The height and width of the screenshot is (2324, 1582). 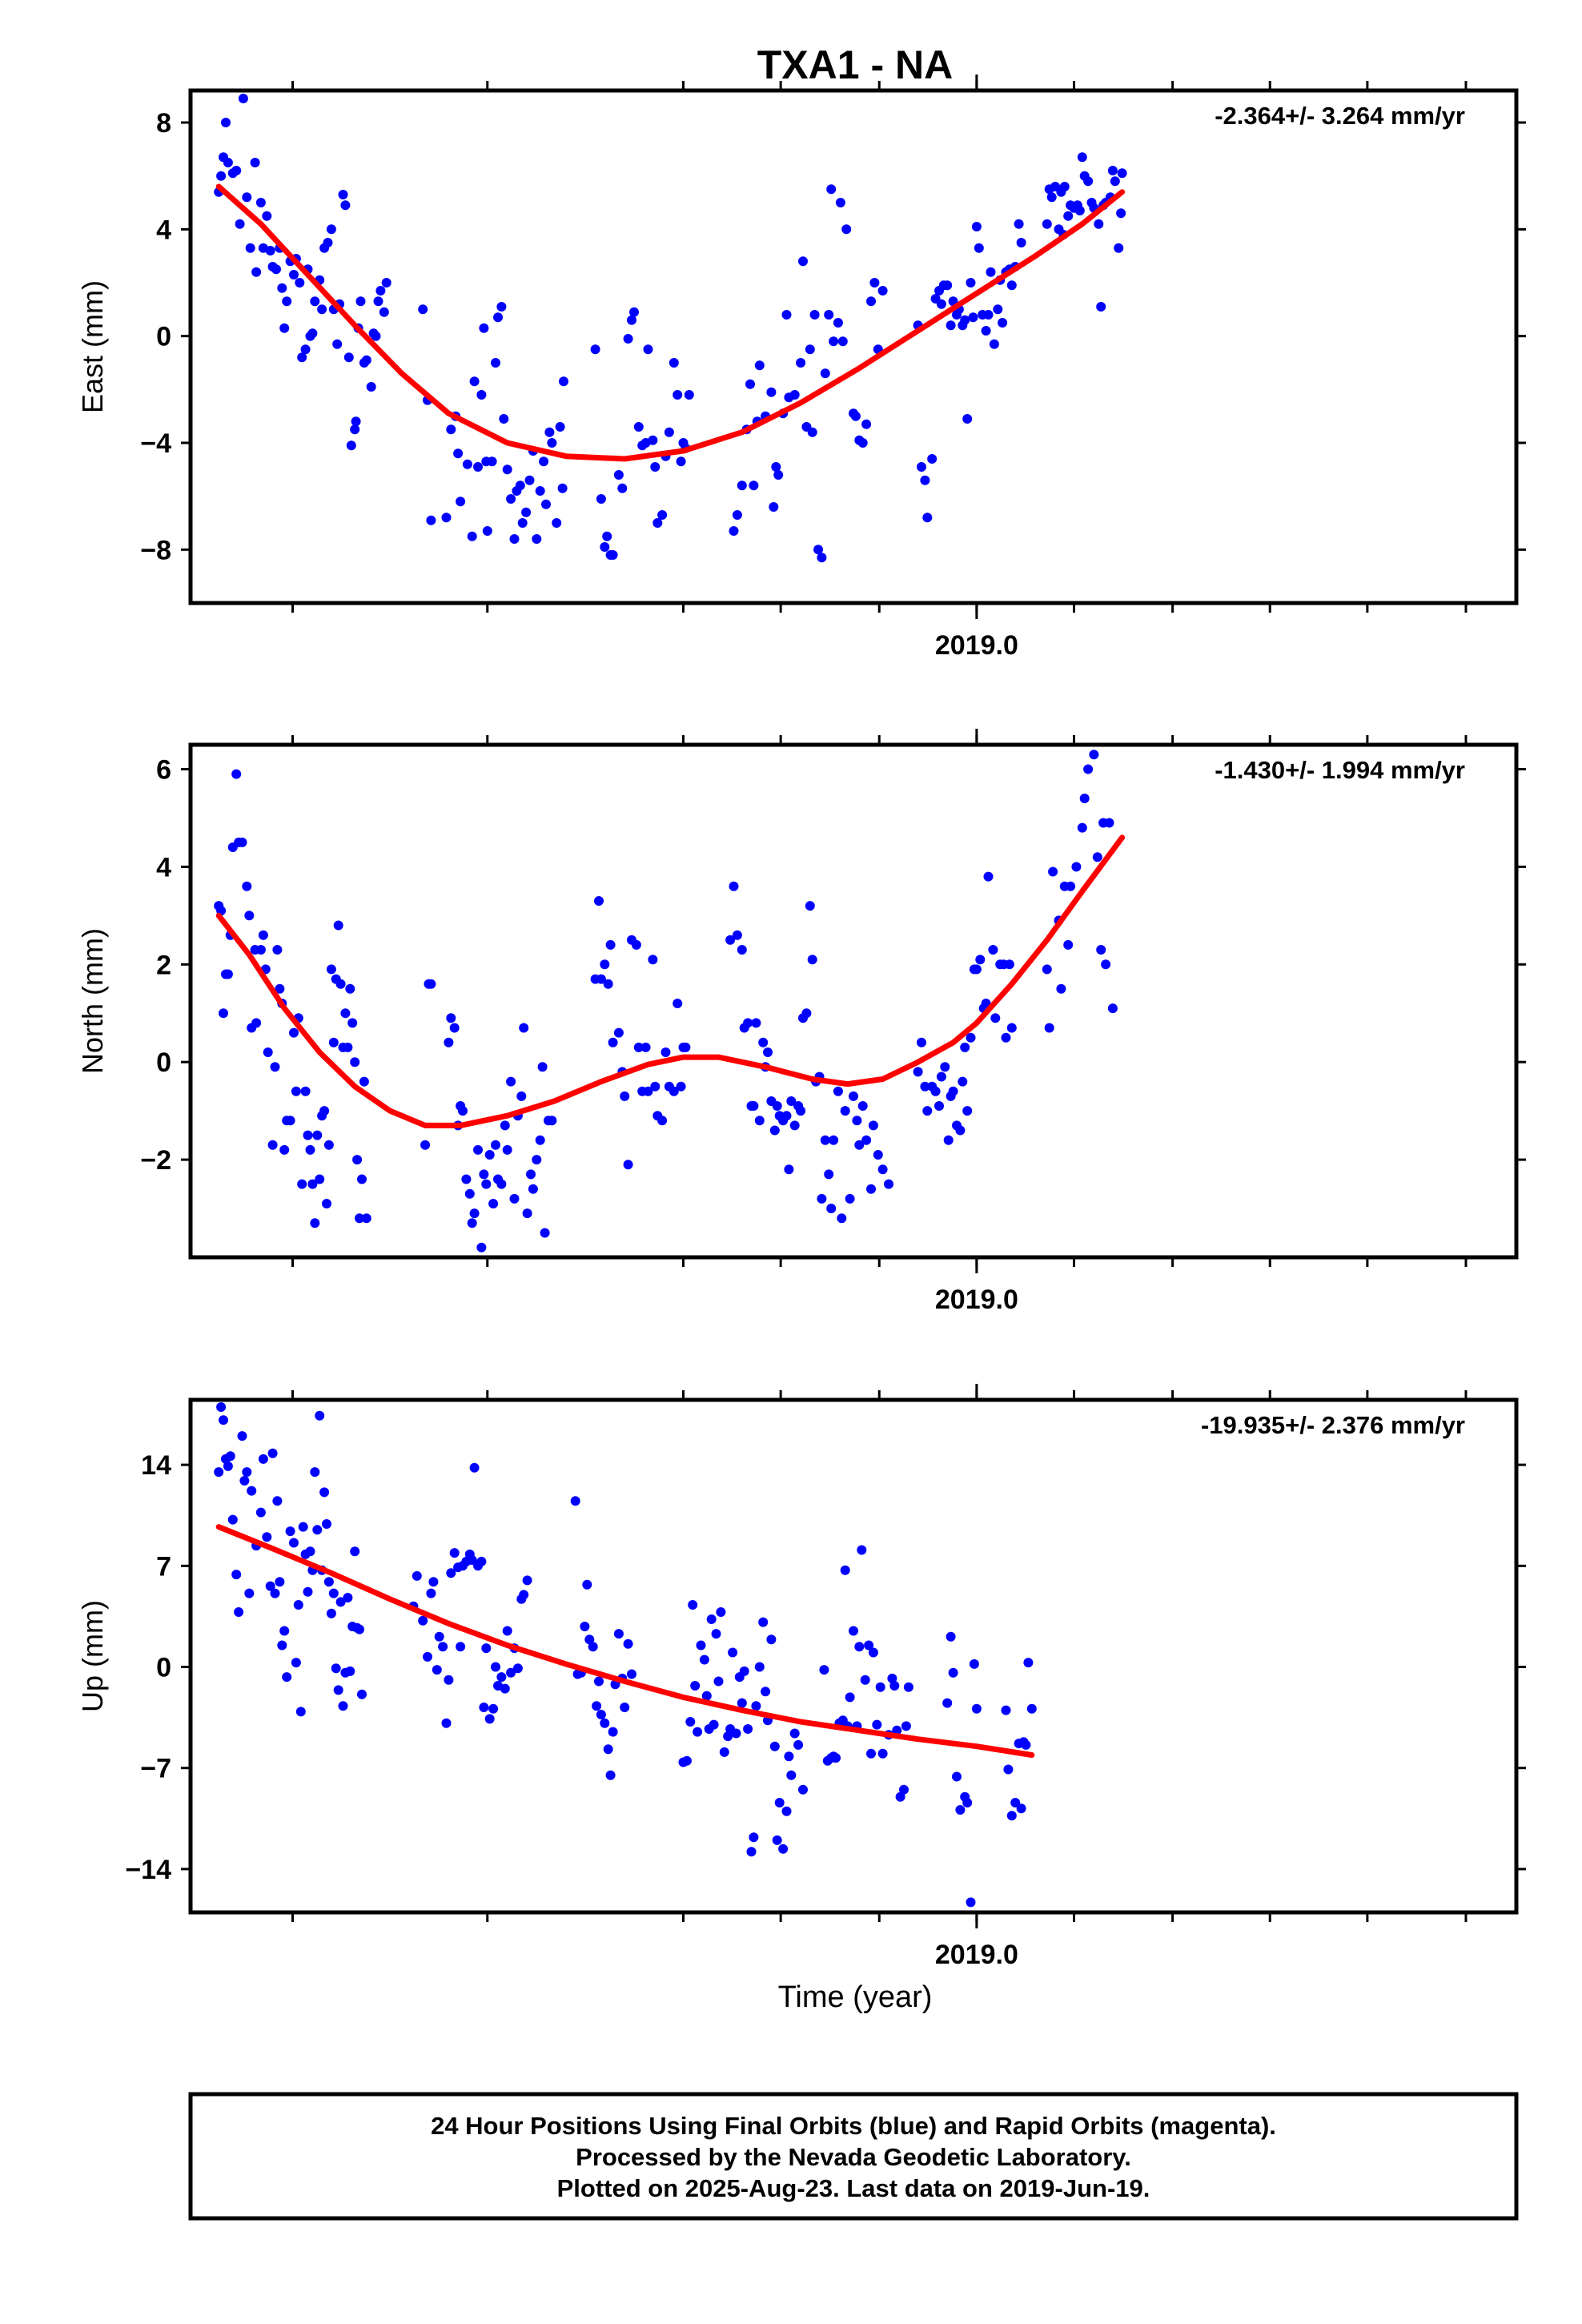 I want to click on plot-area, so click(x=670, y=1001).